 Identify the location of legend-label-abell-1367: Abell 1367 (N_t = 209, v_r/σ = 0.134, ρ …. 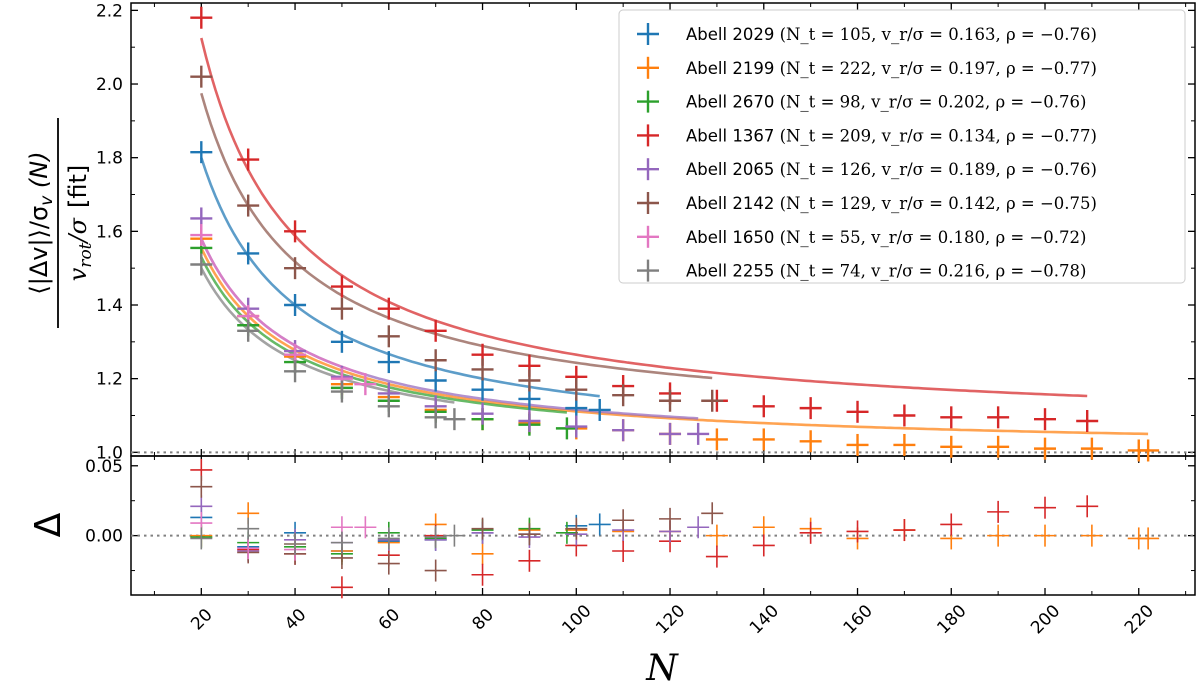
(891, 135).